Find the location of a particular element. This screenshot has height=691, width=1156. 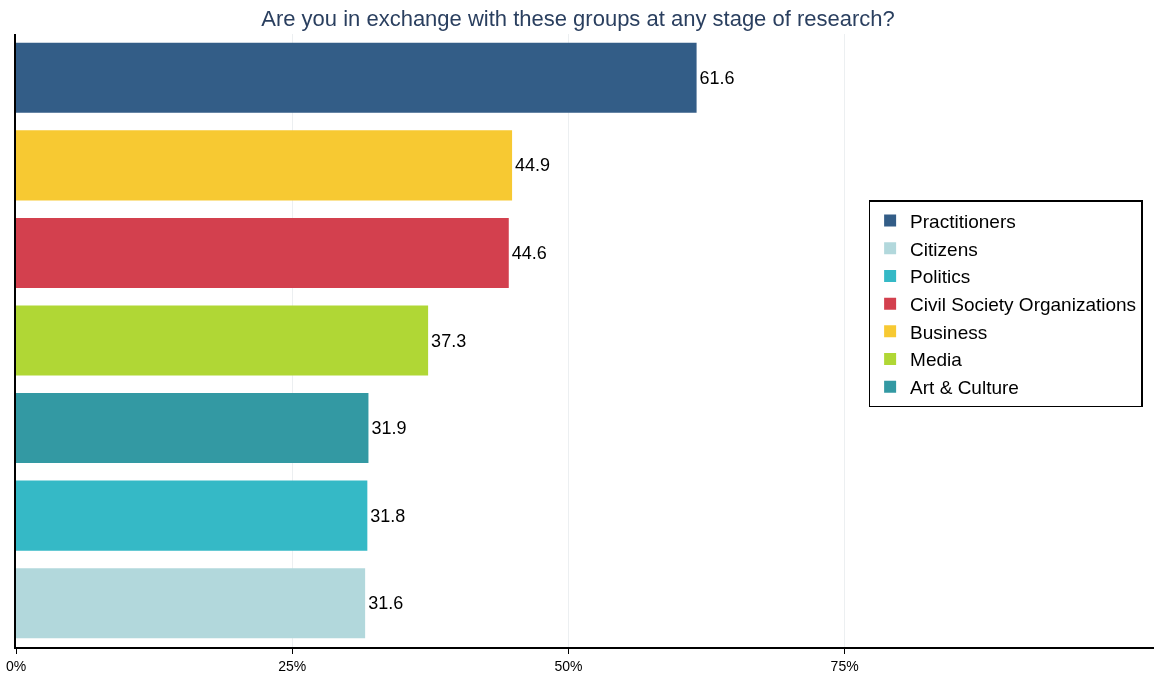

chart-title: Are you in exchange with these groups at any stage of research? is located at coordinates (578, 18).